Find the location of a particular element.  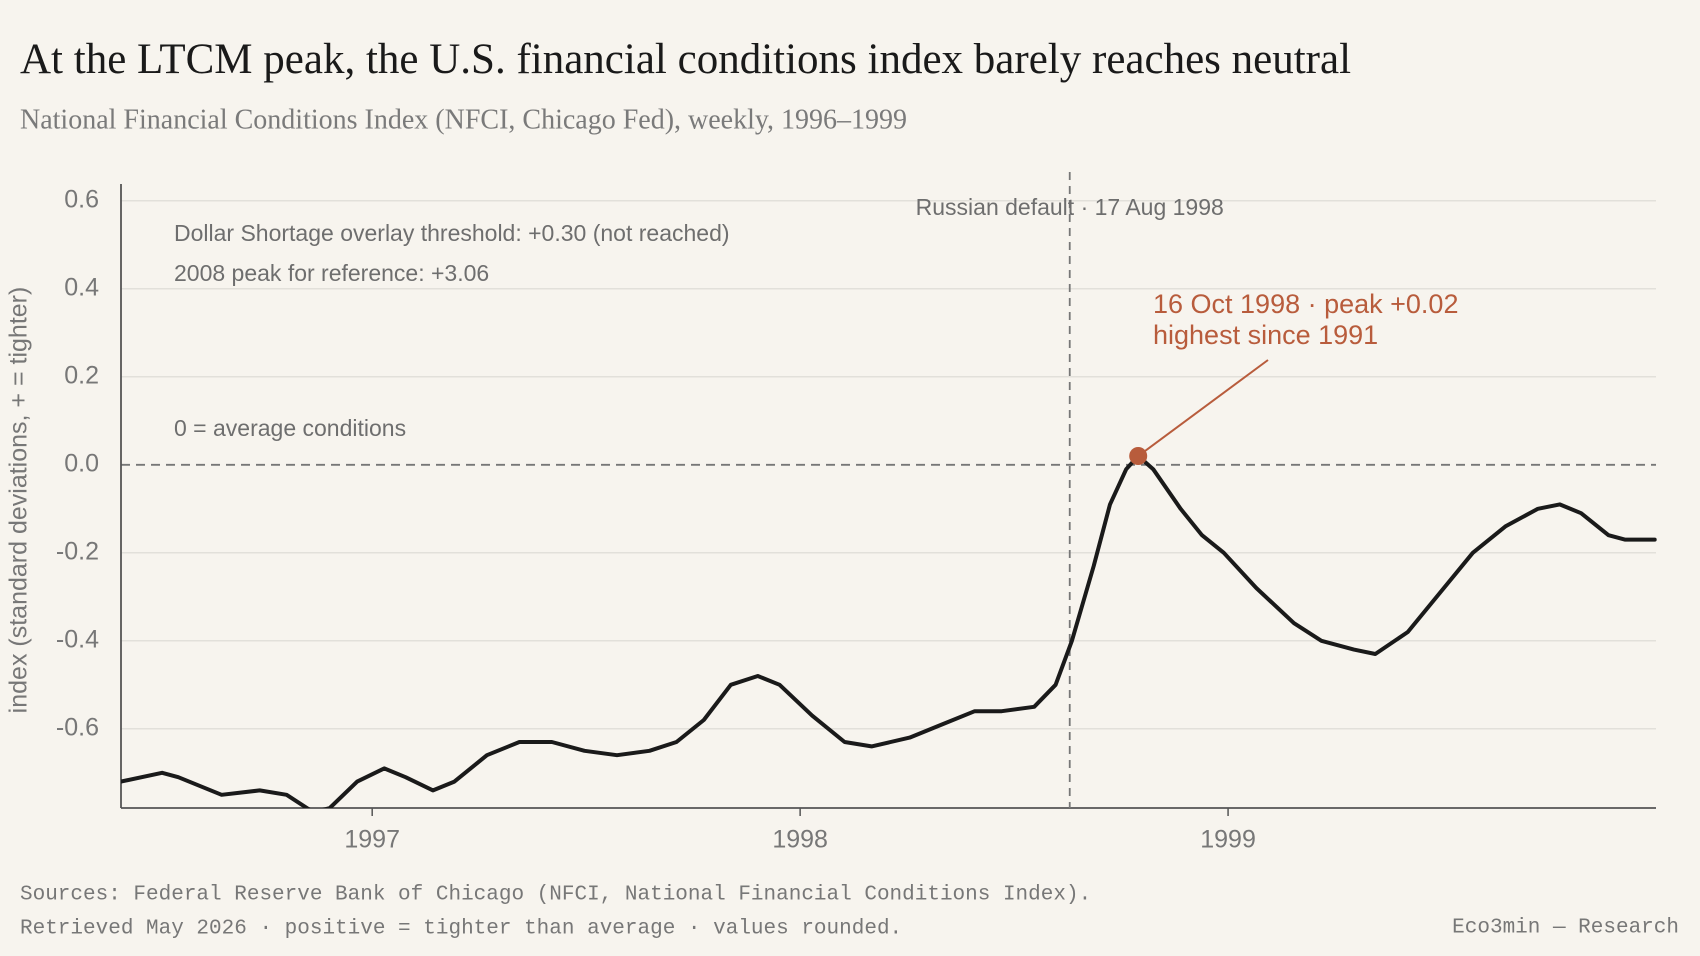

y-tick-label: -0.6 is located at coordinates (77, 727).